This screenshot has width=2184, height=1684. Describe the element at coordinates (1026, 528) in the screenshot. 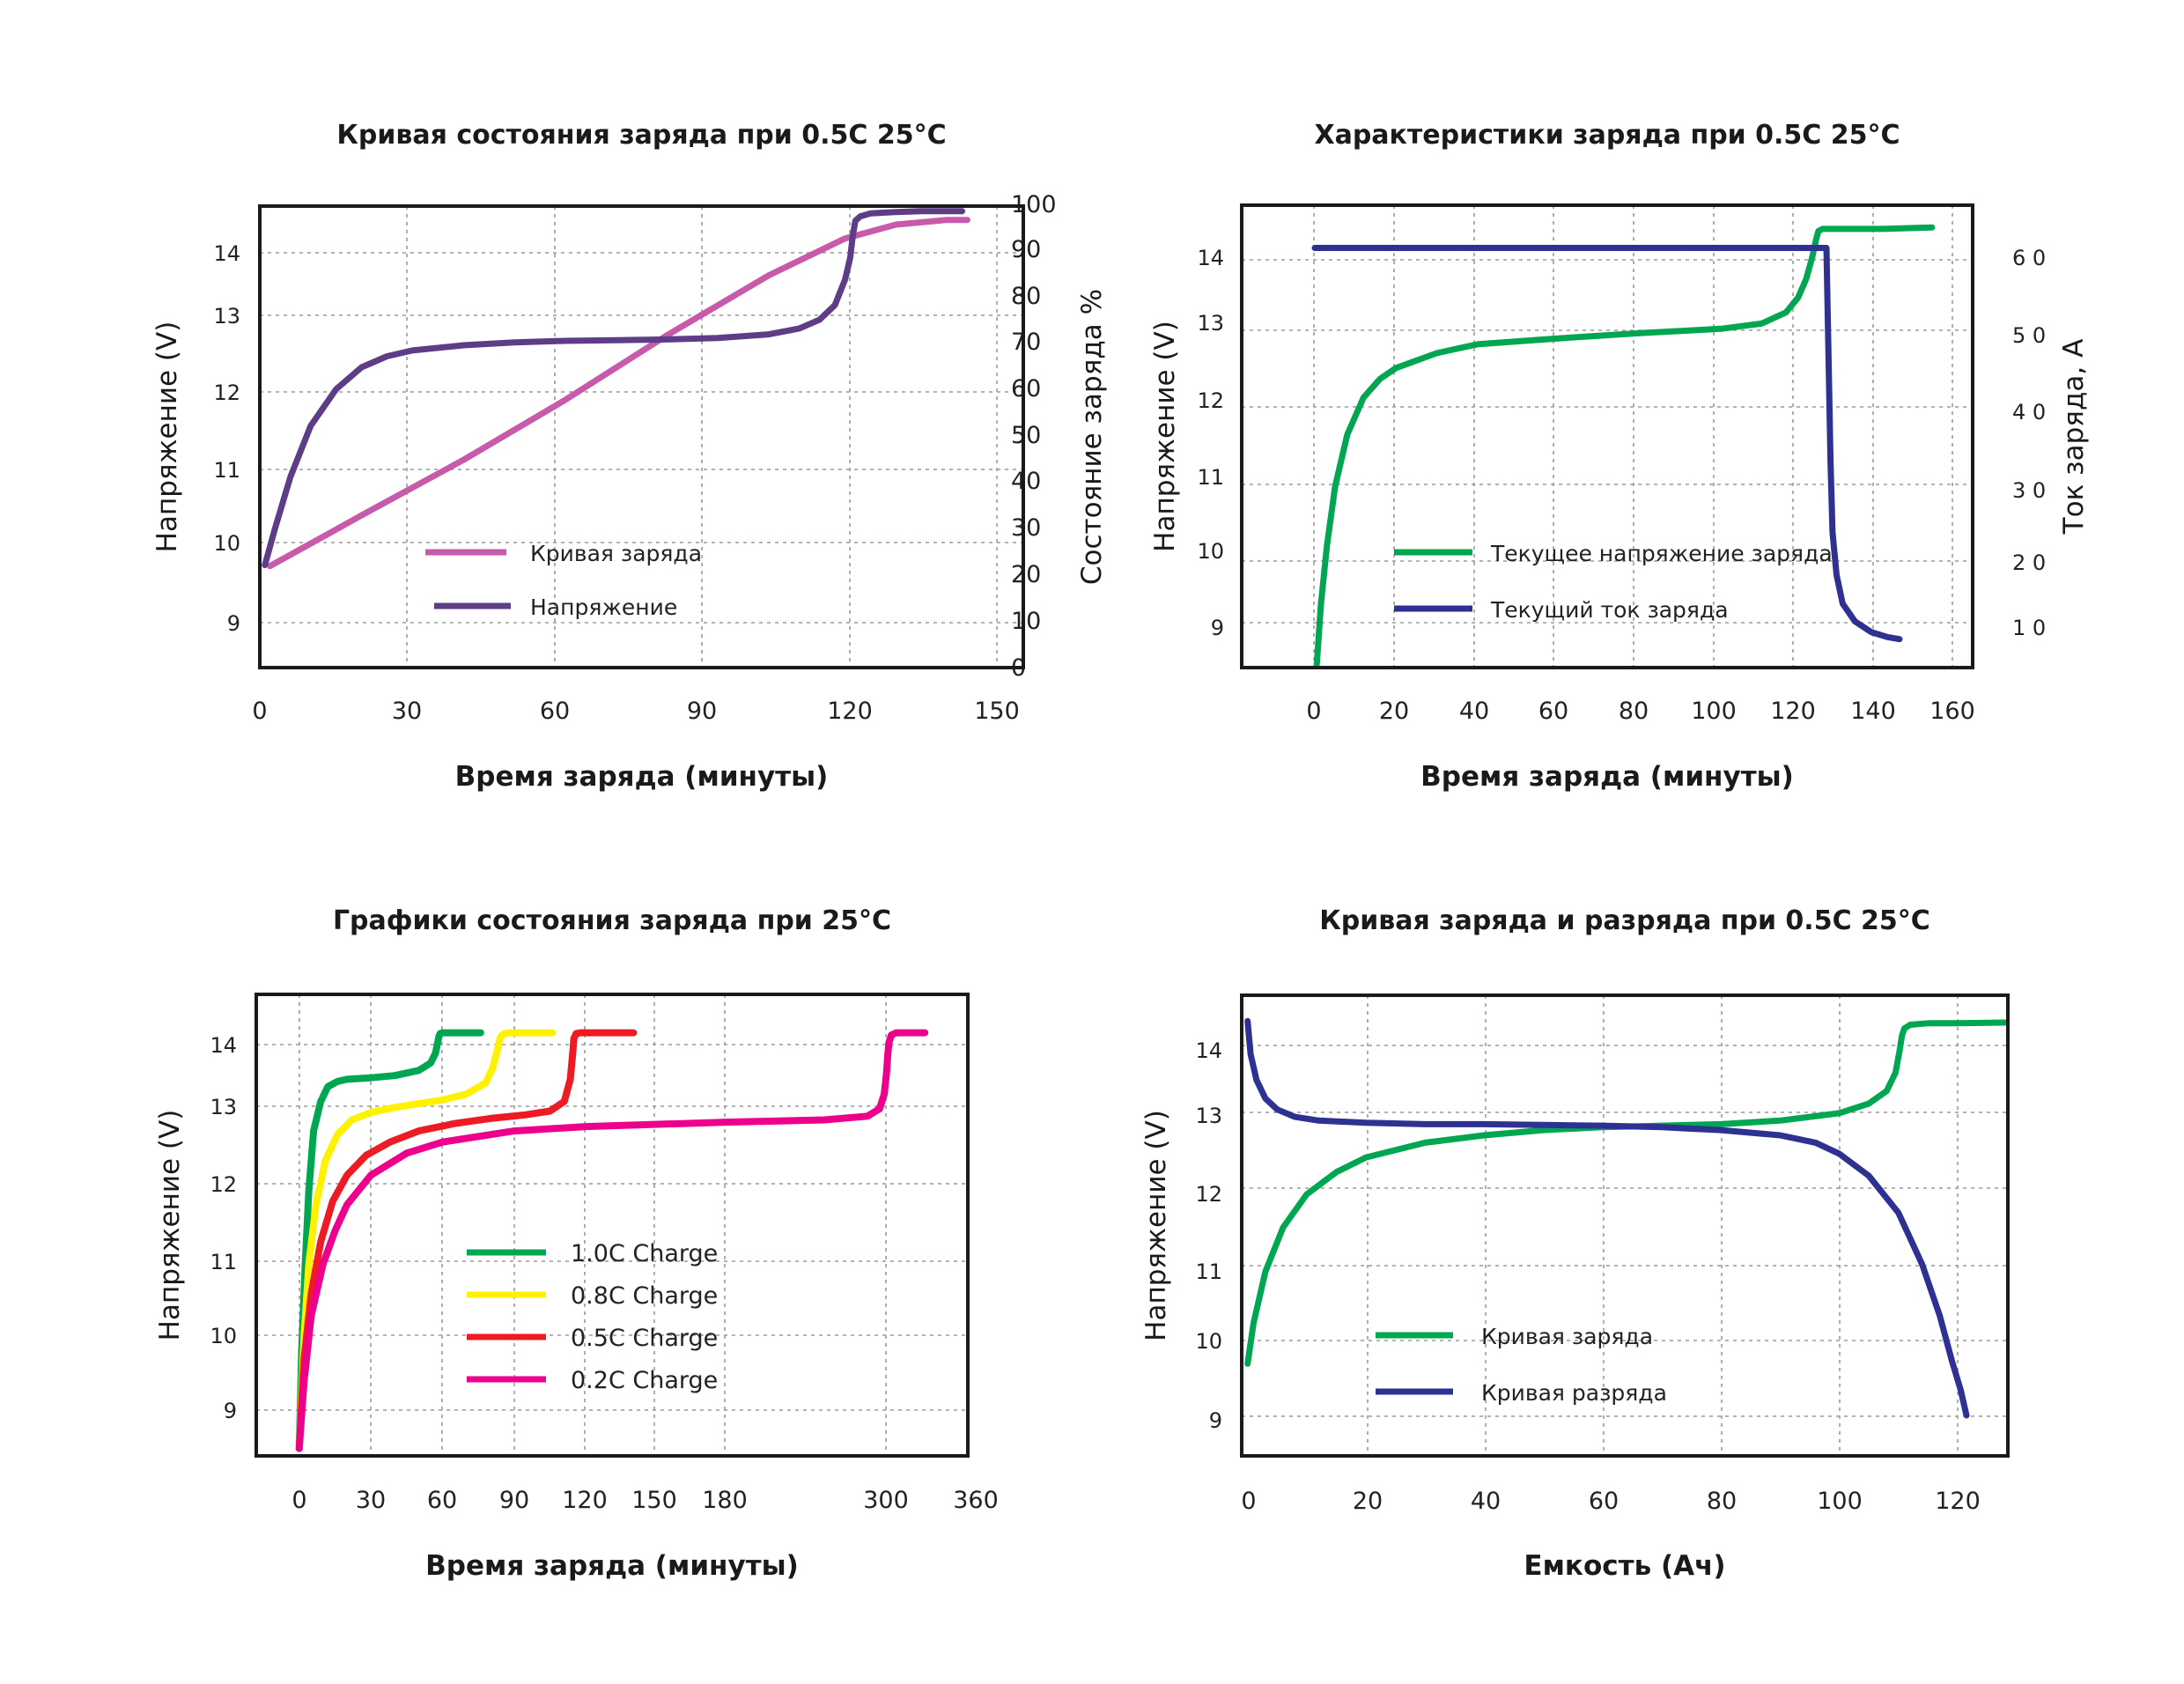

I see `y2-tick-label: 30` at that location.